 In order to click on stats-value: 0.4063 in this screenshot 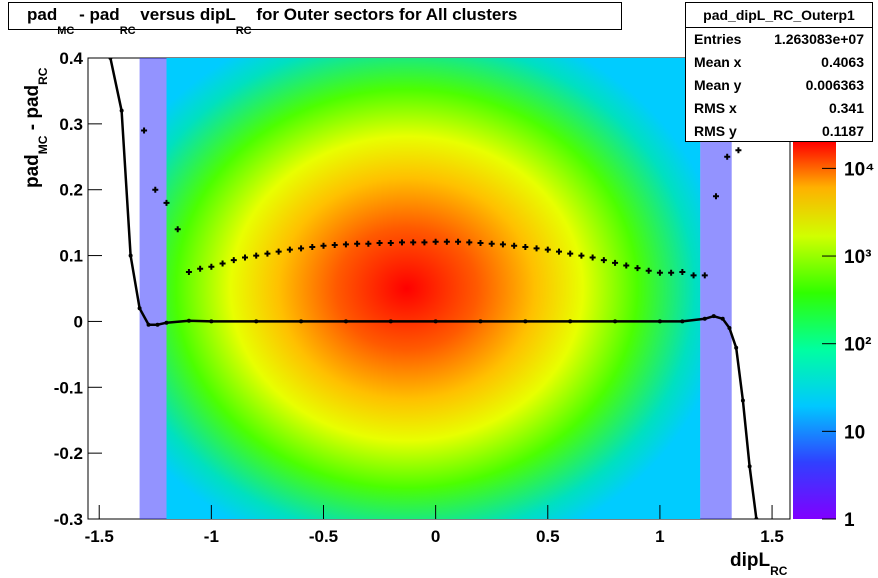, I will do `click(842, 62)`.